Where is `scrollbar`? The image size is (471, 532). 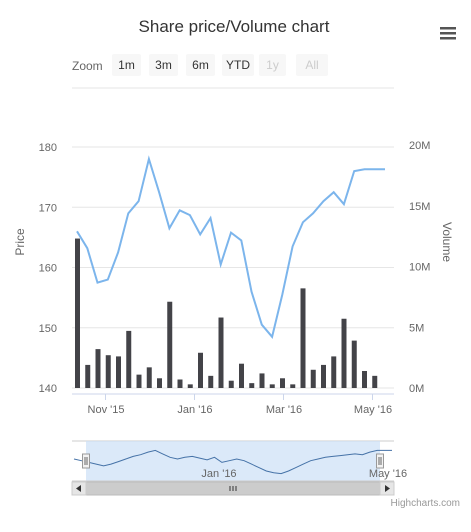 scrollbar is located at coordinates (233, 488).